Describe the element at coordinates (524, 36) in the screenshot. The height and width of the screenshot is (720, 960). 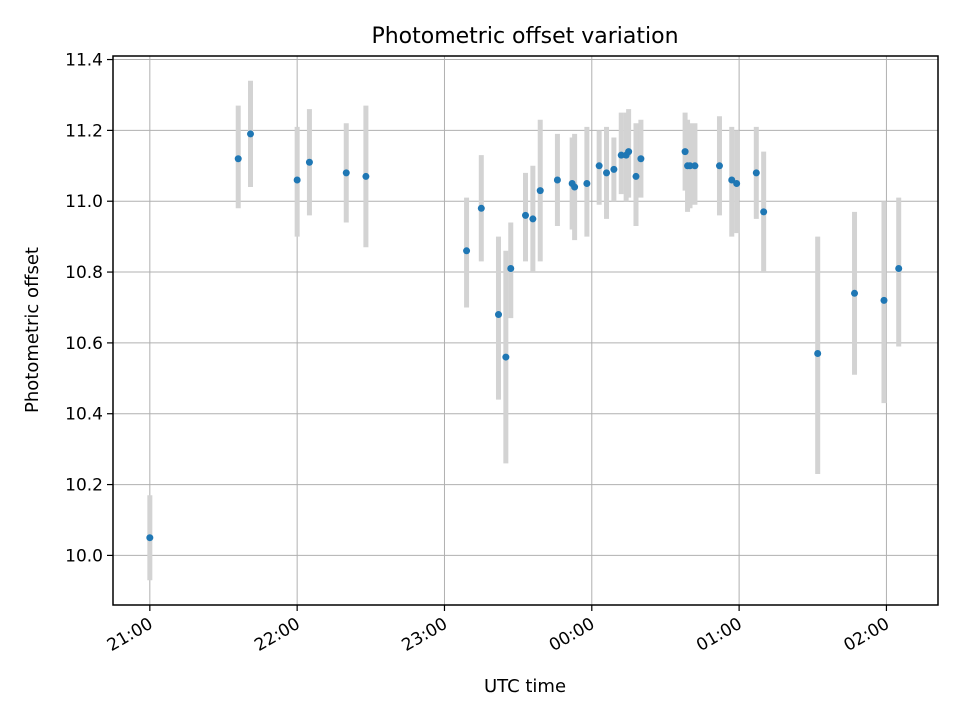
I see `chart-title: Photometric offset variation` at that location.